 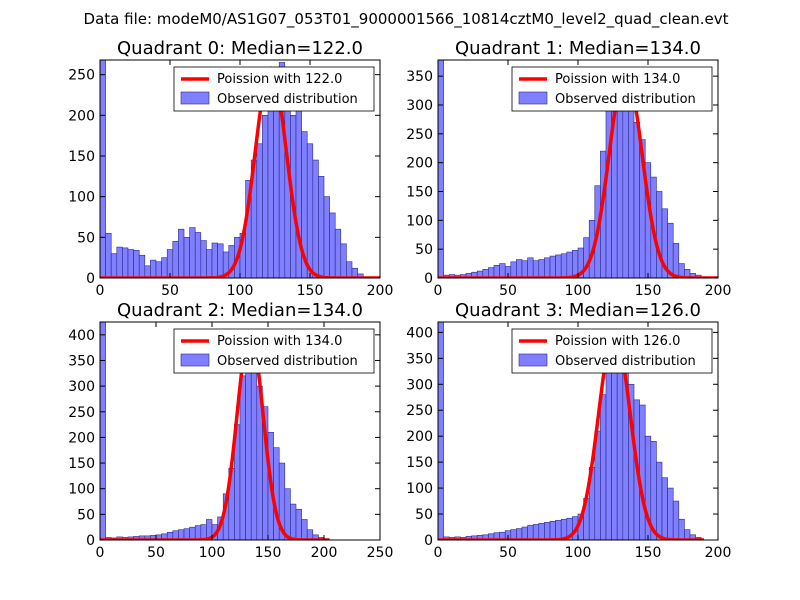 I want to click on axes-frame, so click(x=240, y=431).